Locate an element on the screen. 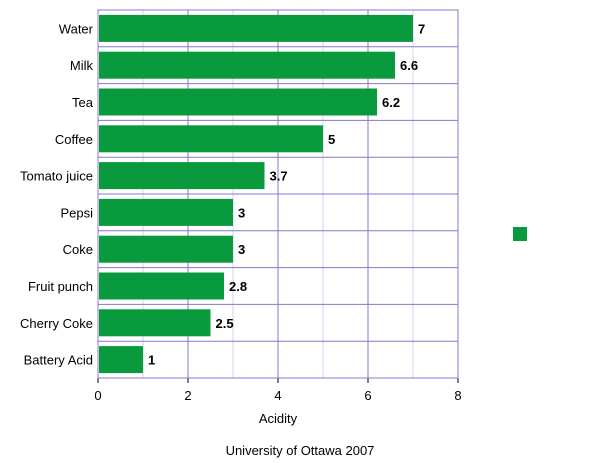 Image resolution: width=600 pixels, height=463 pixels. category-label: Fruit punch is located at coordinates (60, 286).